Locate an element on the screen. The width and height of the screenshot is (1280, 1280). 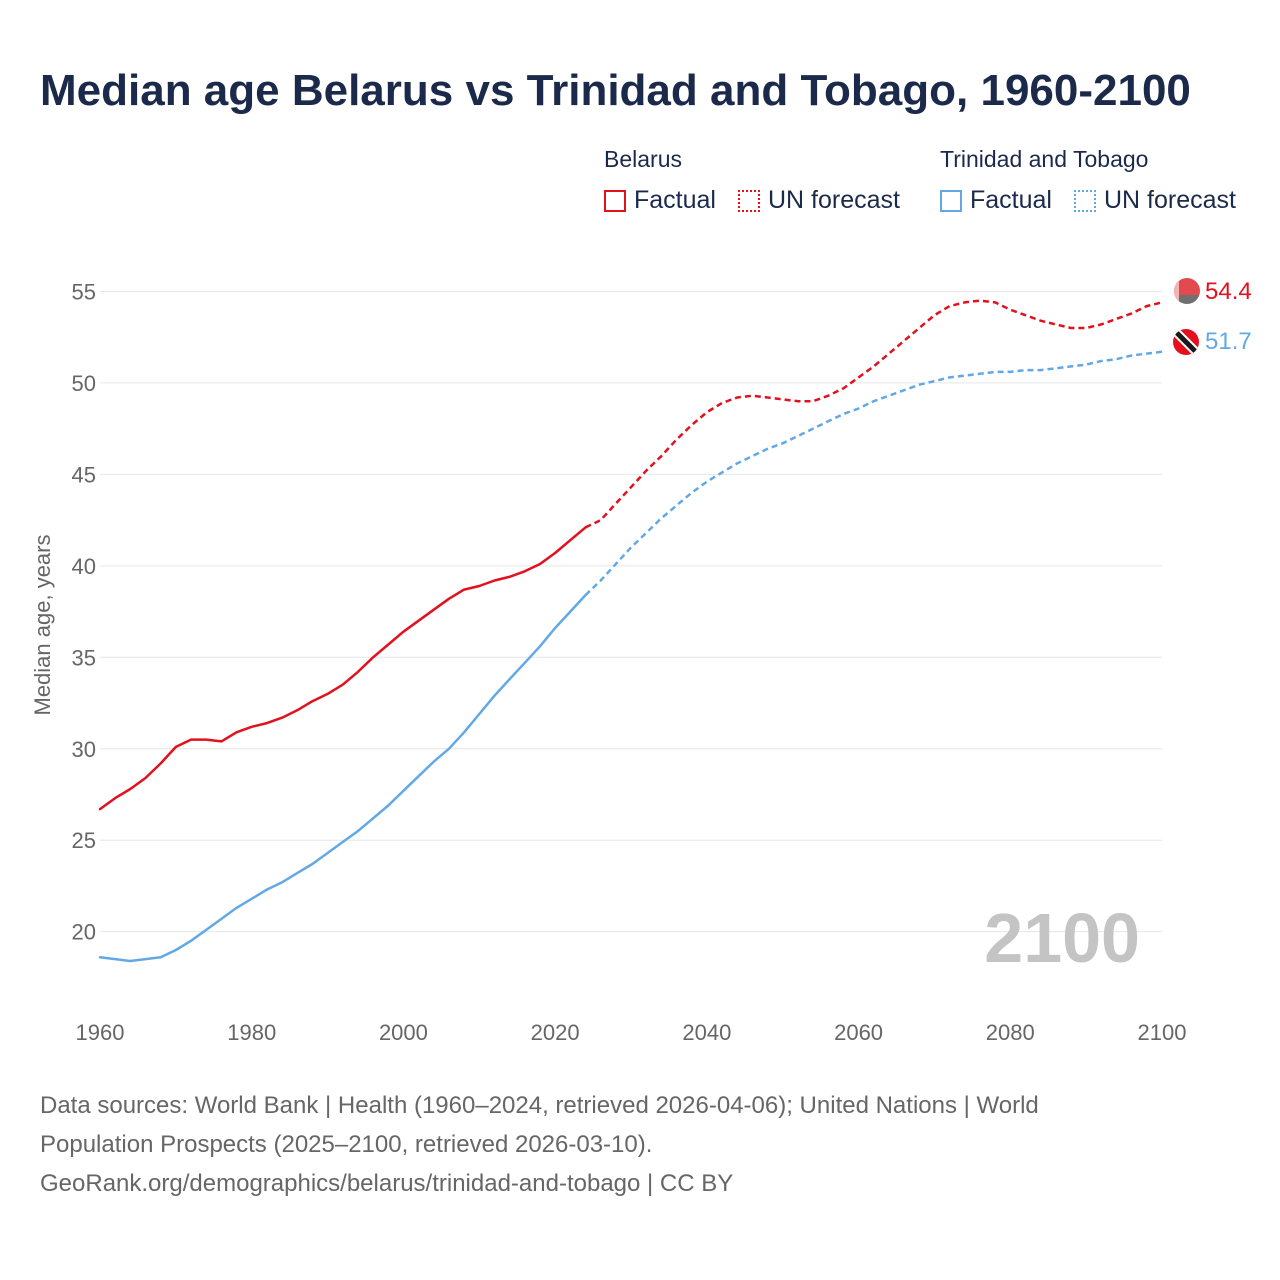
trinidad-factual-line is located at coordinates (342, 778).